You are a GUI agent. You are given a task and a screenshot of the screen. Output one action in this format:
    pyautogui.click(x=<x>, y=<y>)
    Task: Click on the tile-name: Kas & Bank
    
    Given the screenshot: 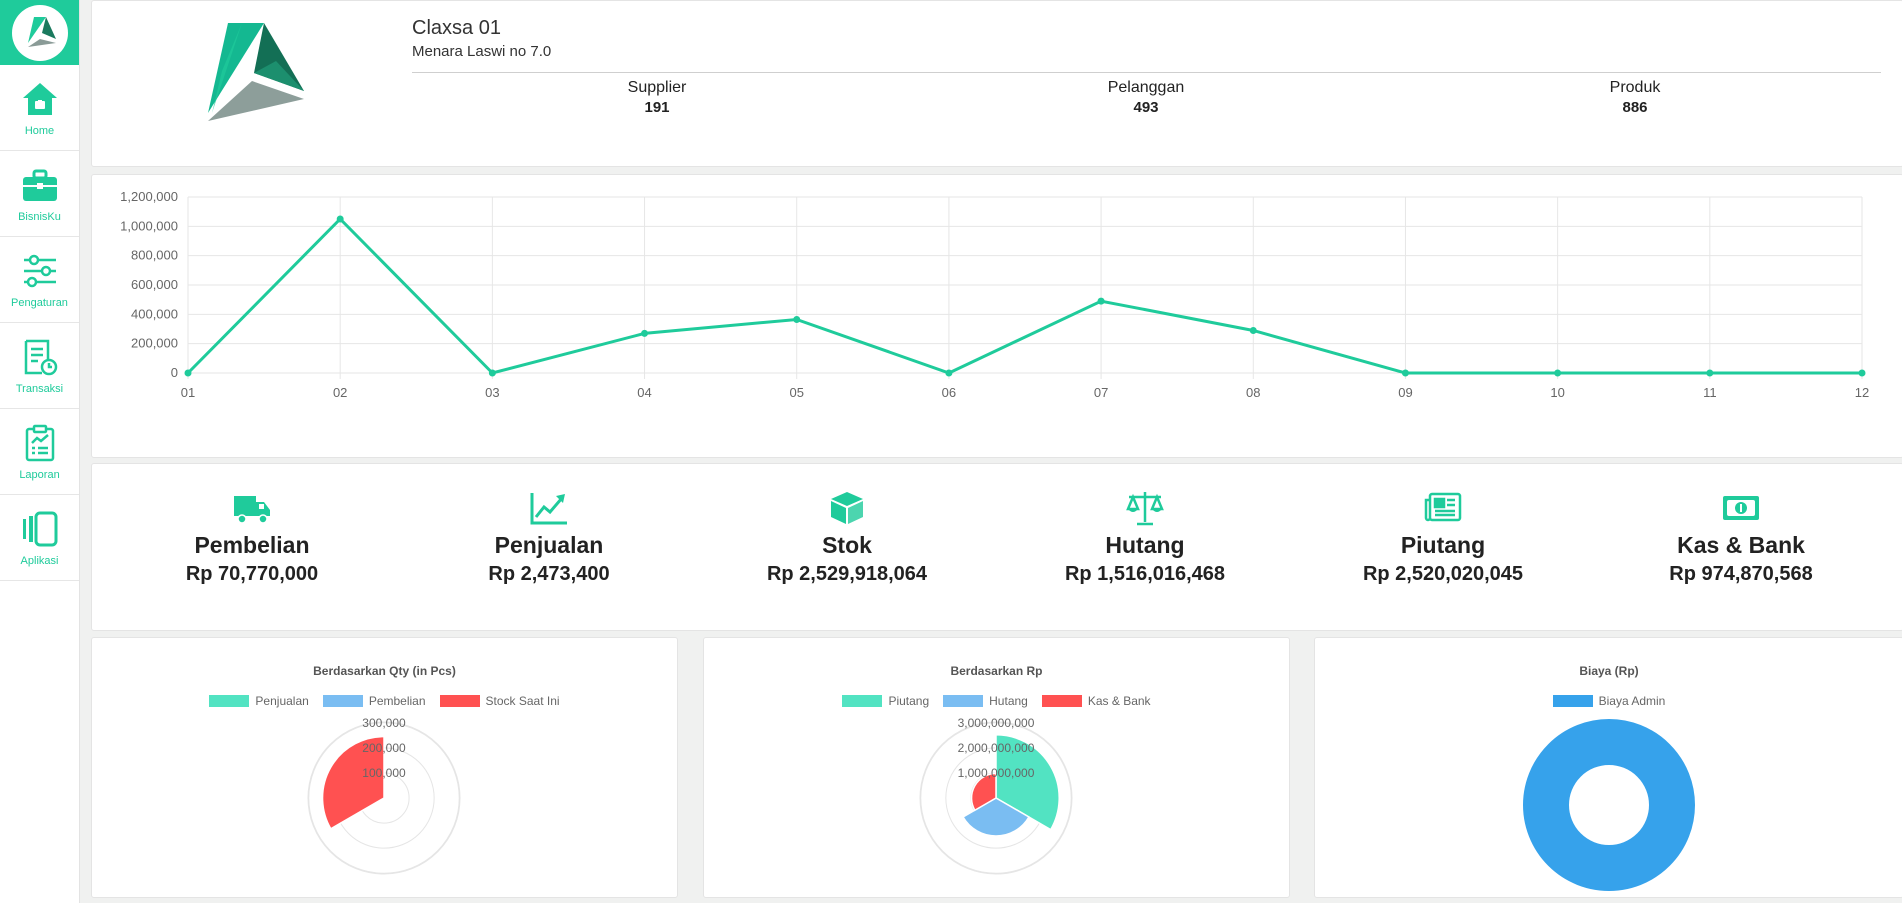 What is the action you would take?
    pyautogui.click(x=1741, y=545)
    